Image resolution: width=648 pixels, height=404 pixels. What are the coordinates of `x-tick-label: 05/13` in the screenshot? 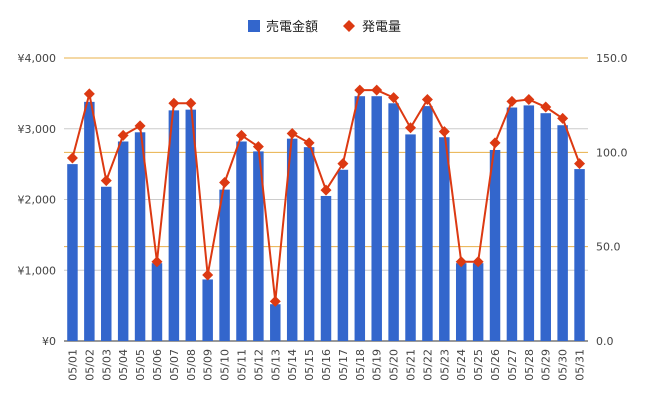 It's located at (275, 365).